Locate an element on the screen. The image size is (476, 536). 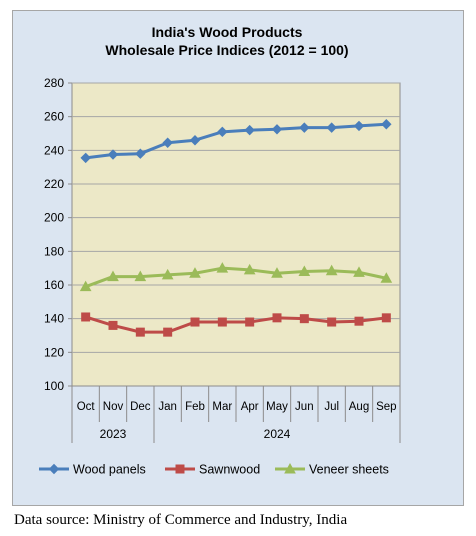
y-tick-label: 100 is located at coordinates (54, 386).